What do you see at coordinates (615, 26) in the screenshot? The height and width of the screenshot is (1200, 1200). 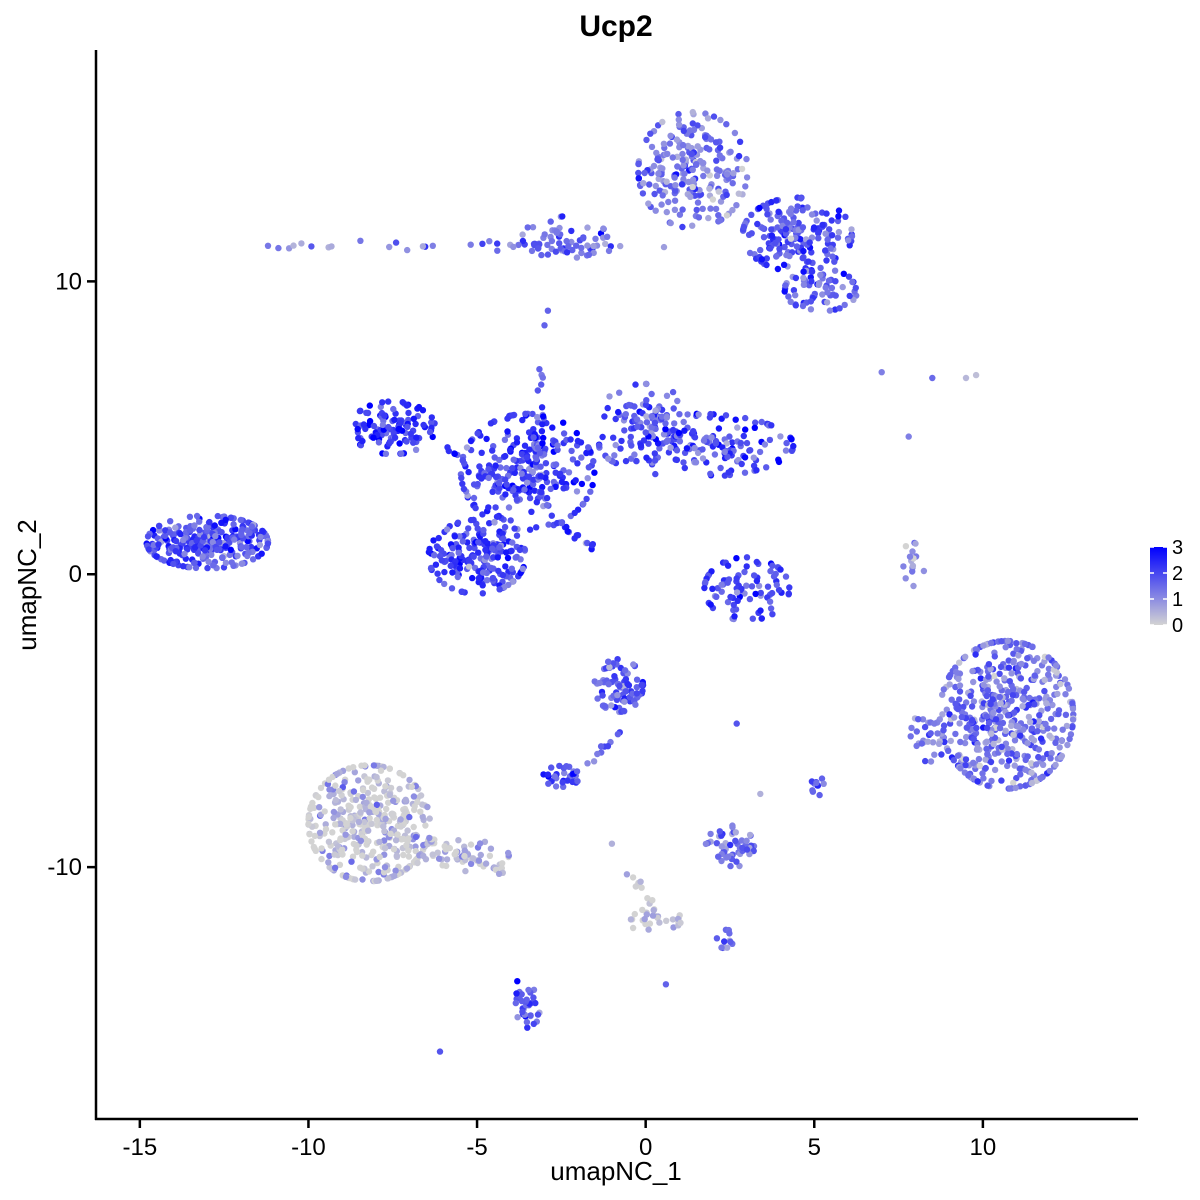 I see `chart-title: Ucp2` at bounding box center [615, 26].